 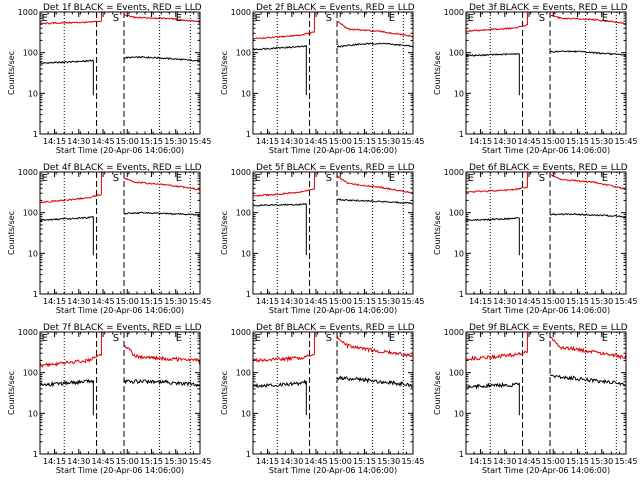 I want to click on panel-title: Det 5f BLACK = Events, RED = LLD, so click(x=335, y=168).